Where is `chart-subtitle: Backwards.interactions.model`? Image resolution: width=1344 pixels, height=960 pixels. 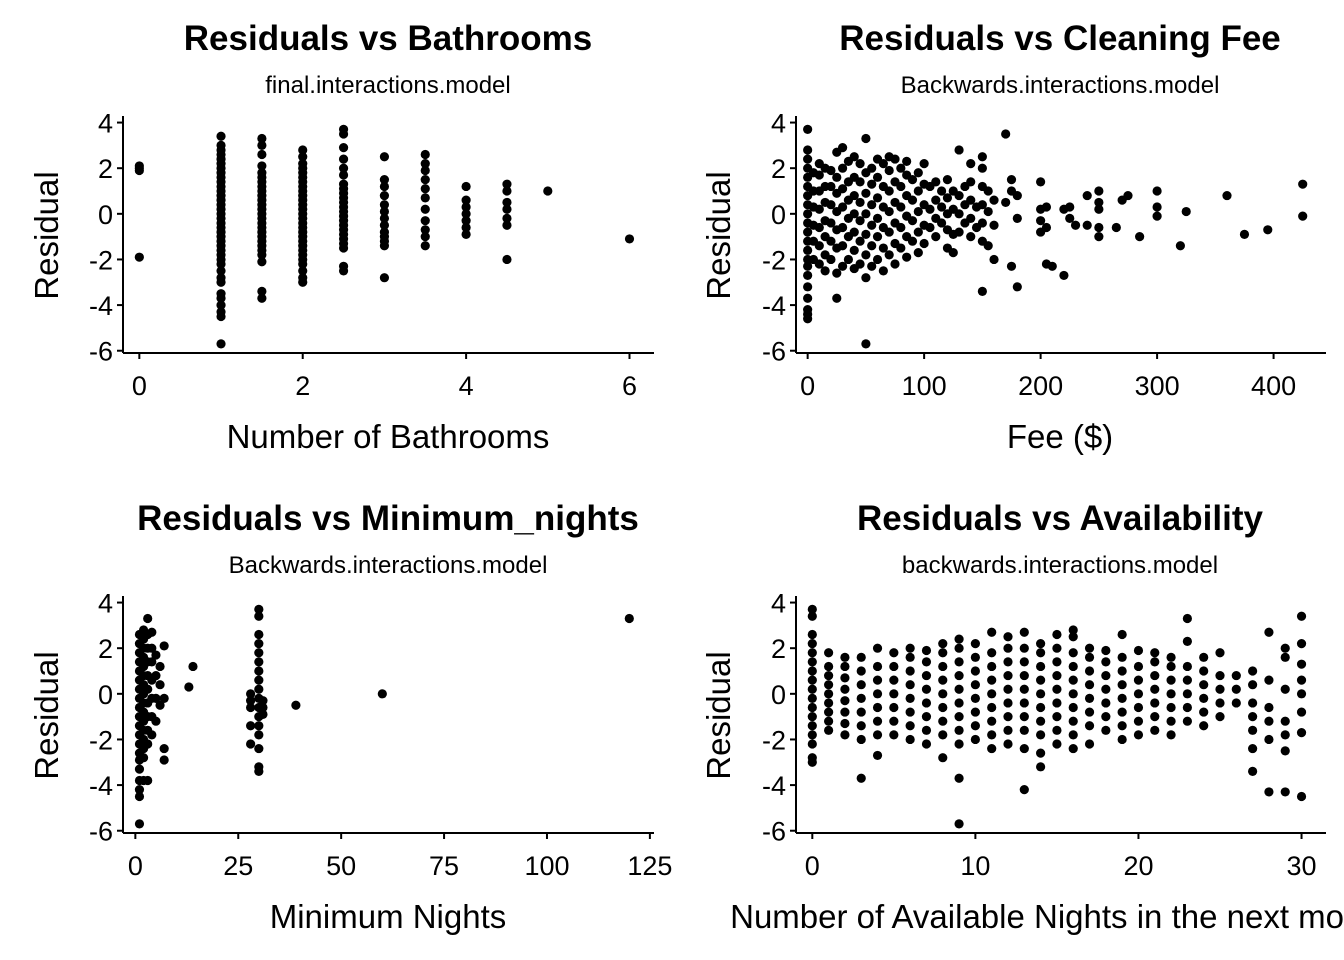 chart-subtitle: Backwards.interactions.model is located at coordinates (1060, 85).